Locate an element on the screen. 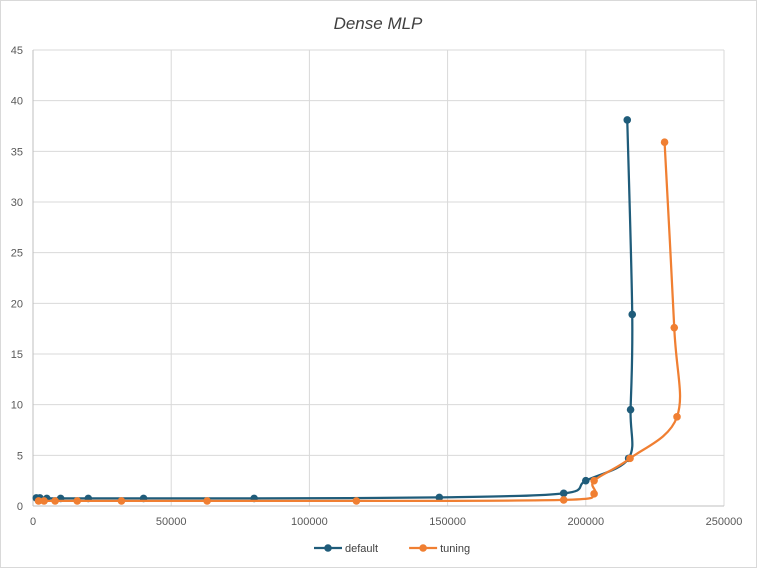 The width and height of the screenshot is (757, 568). chart-title: Dense MLP is located at coordinates (378, 23).